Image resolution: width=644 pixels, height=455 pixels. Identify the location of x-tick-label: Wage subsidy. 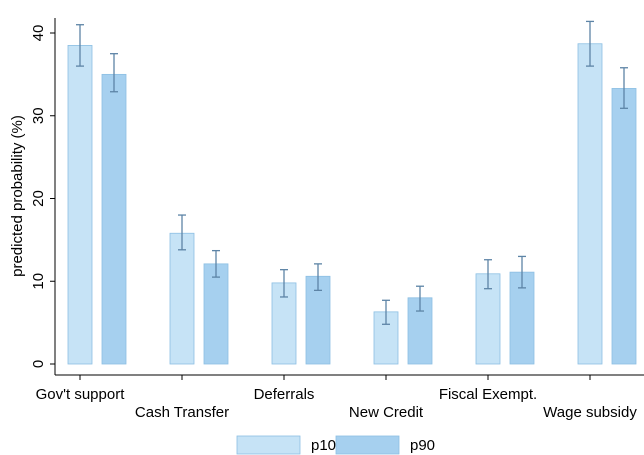
(590, 412).